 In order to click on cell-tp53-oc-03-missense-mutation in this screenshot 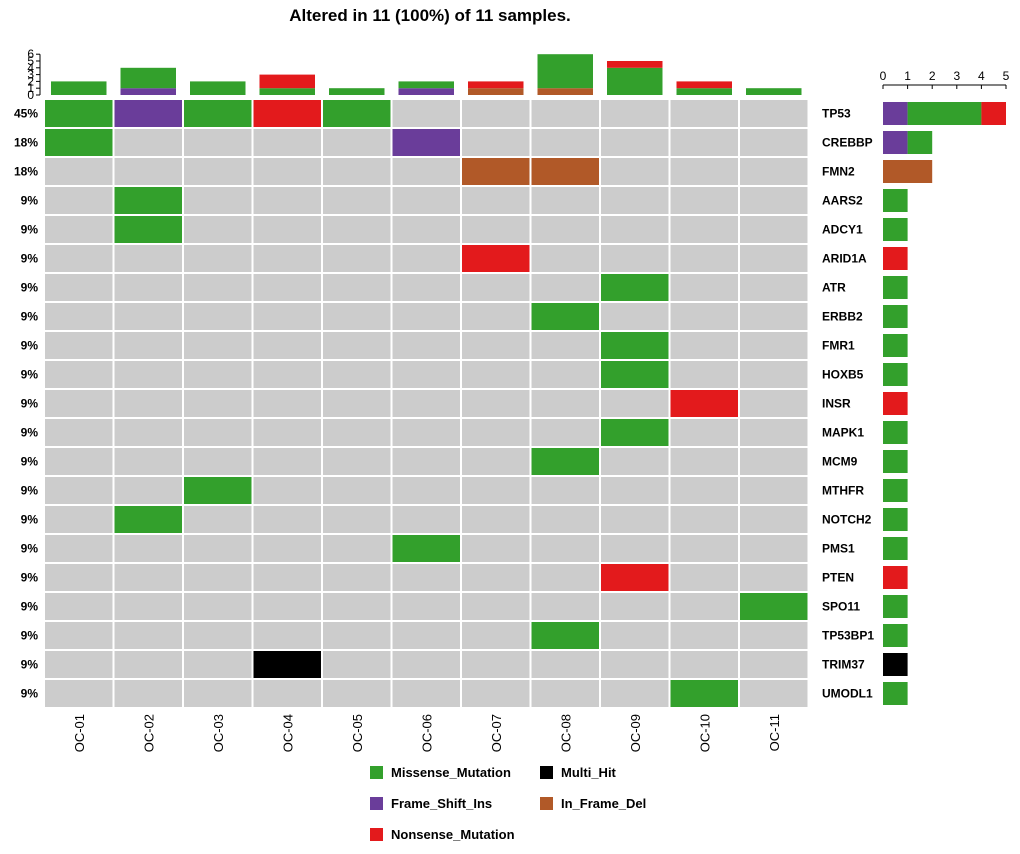, I will do `click(218, 113)`.